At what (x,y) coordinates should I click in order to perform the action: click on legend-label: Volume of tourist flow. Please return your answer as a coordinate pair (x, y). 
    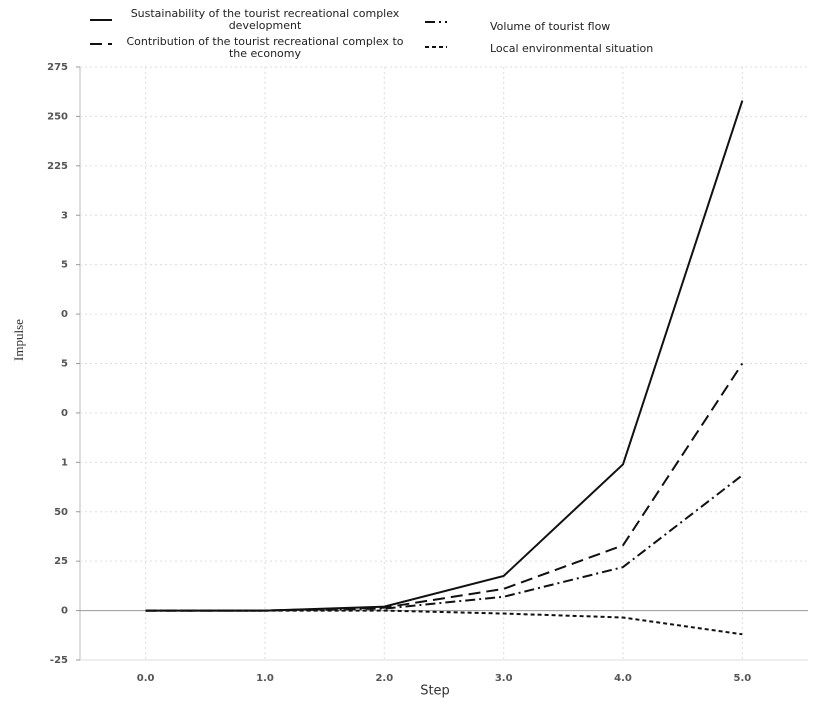
    Looking at the image, I should click on (550, 26).